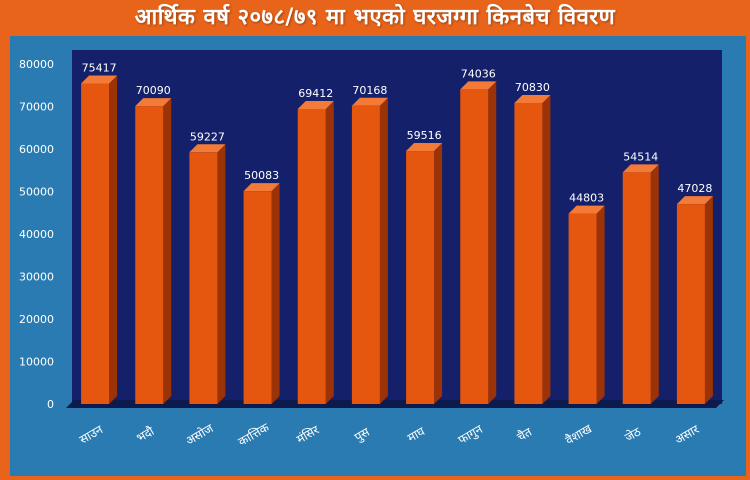  What do you see at coordinates (308, 434) in the screenshot?
I see `x-tick-label: मंसिर` at bounding box center [308, 434].